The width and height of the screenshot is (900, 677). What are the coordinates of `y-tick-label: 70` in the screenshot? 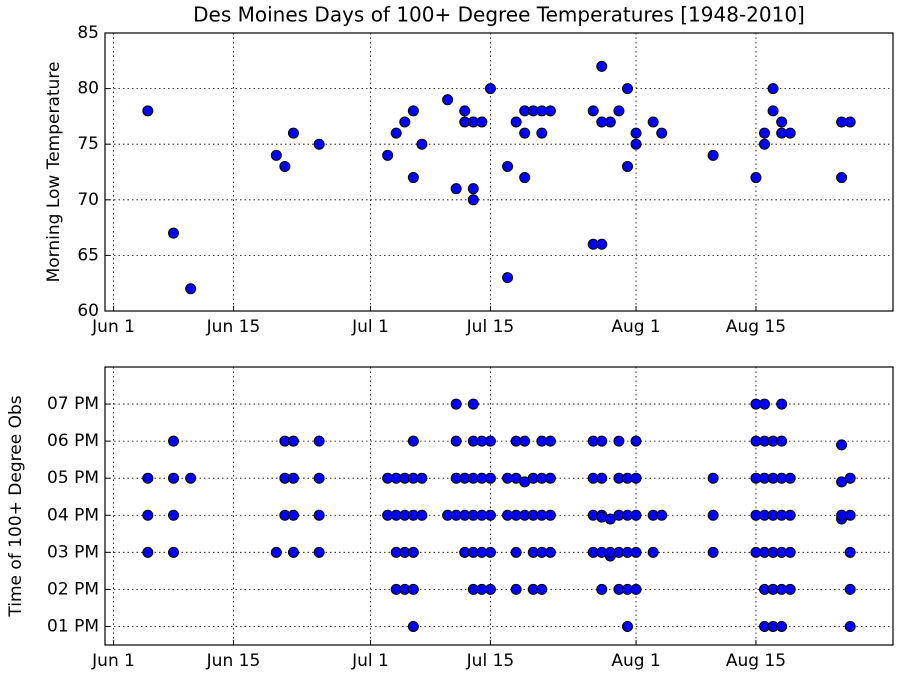 It's located at (88, 200).